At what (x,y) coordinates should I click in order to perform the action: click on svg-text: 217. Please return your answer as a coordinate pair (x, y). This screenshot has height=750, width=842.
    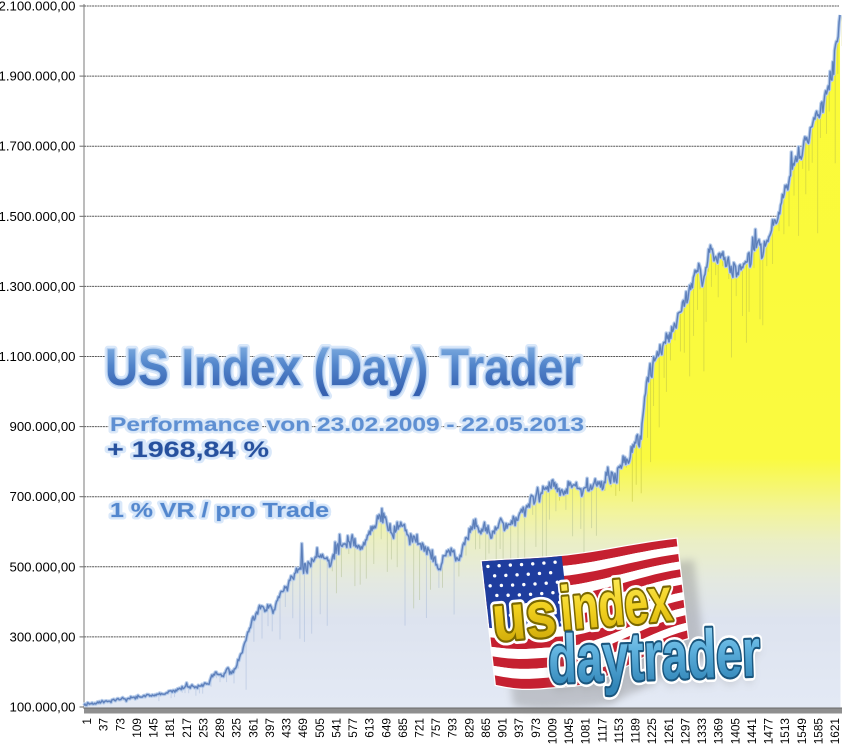
    Looking at the image, I should click on (187, 728).